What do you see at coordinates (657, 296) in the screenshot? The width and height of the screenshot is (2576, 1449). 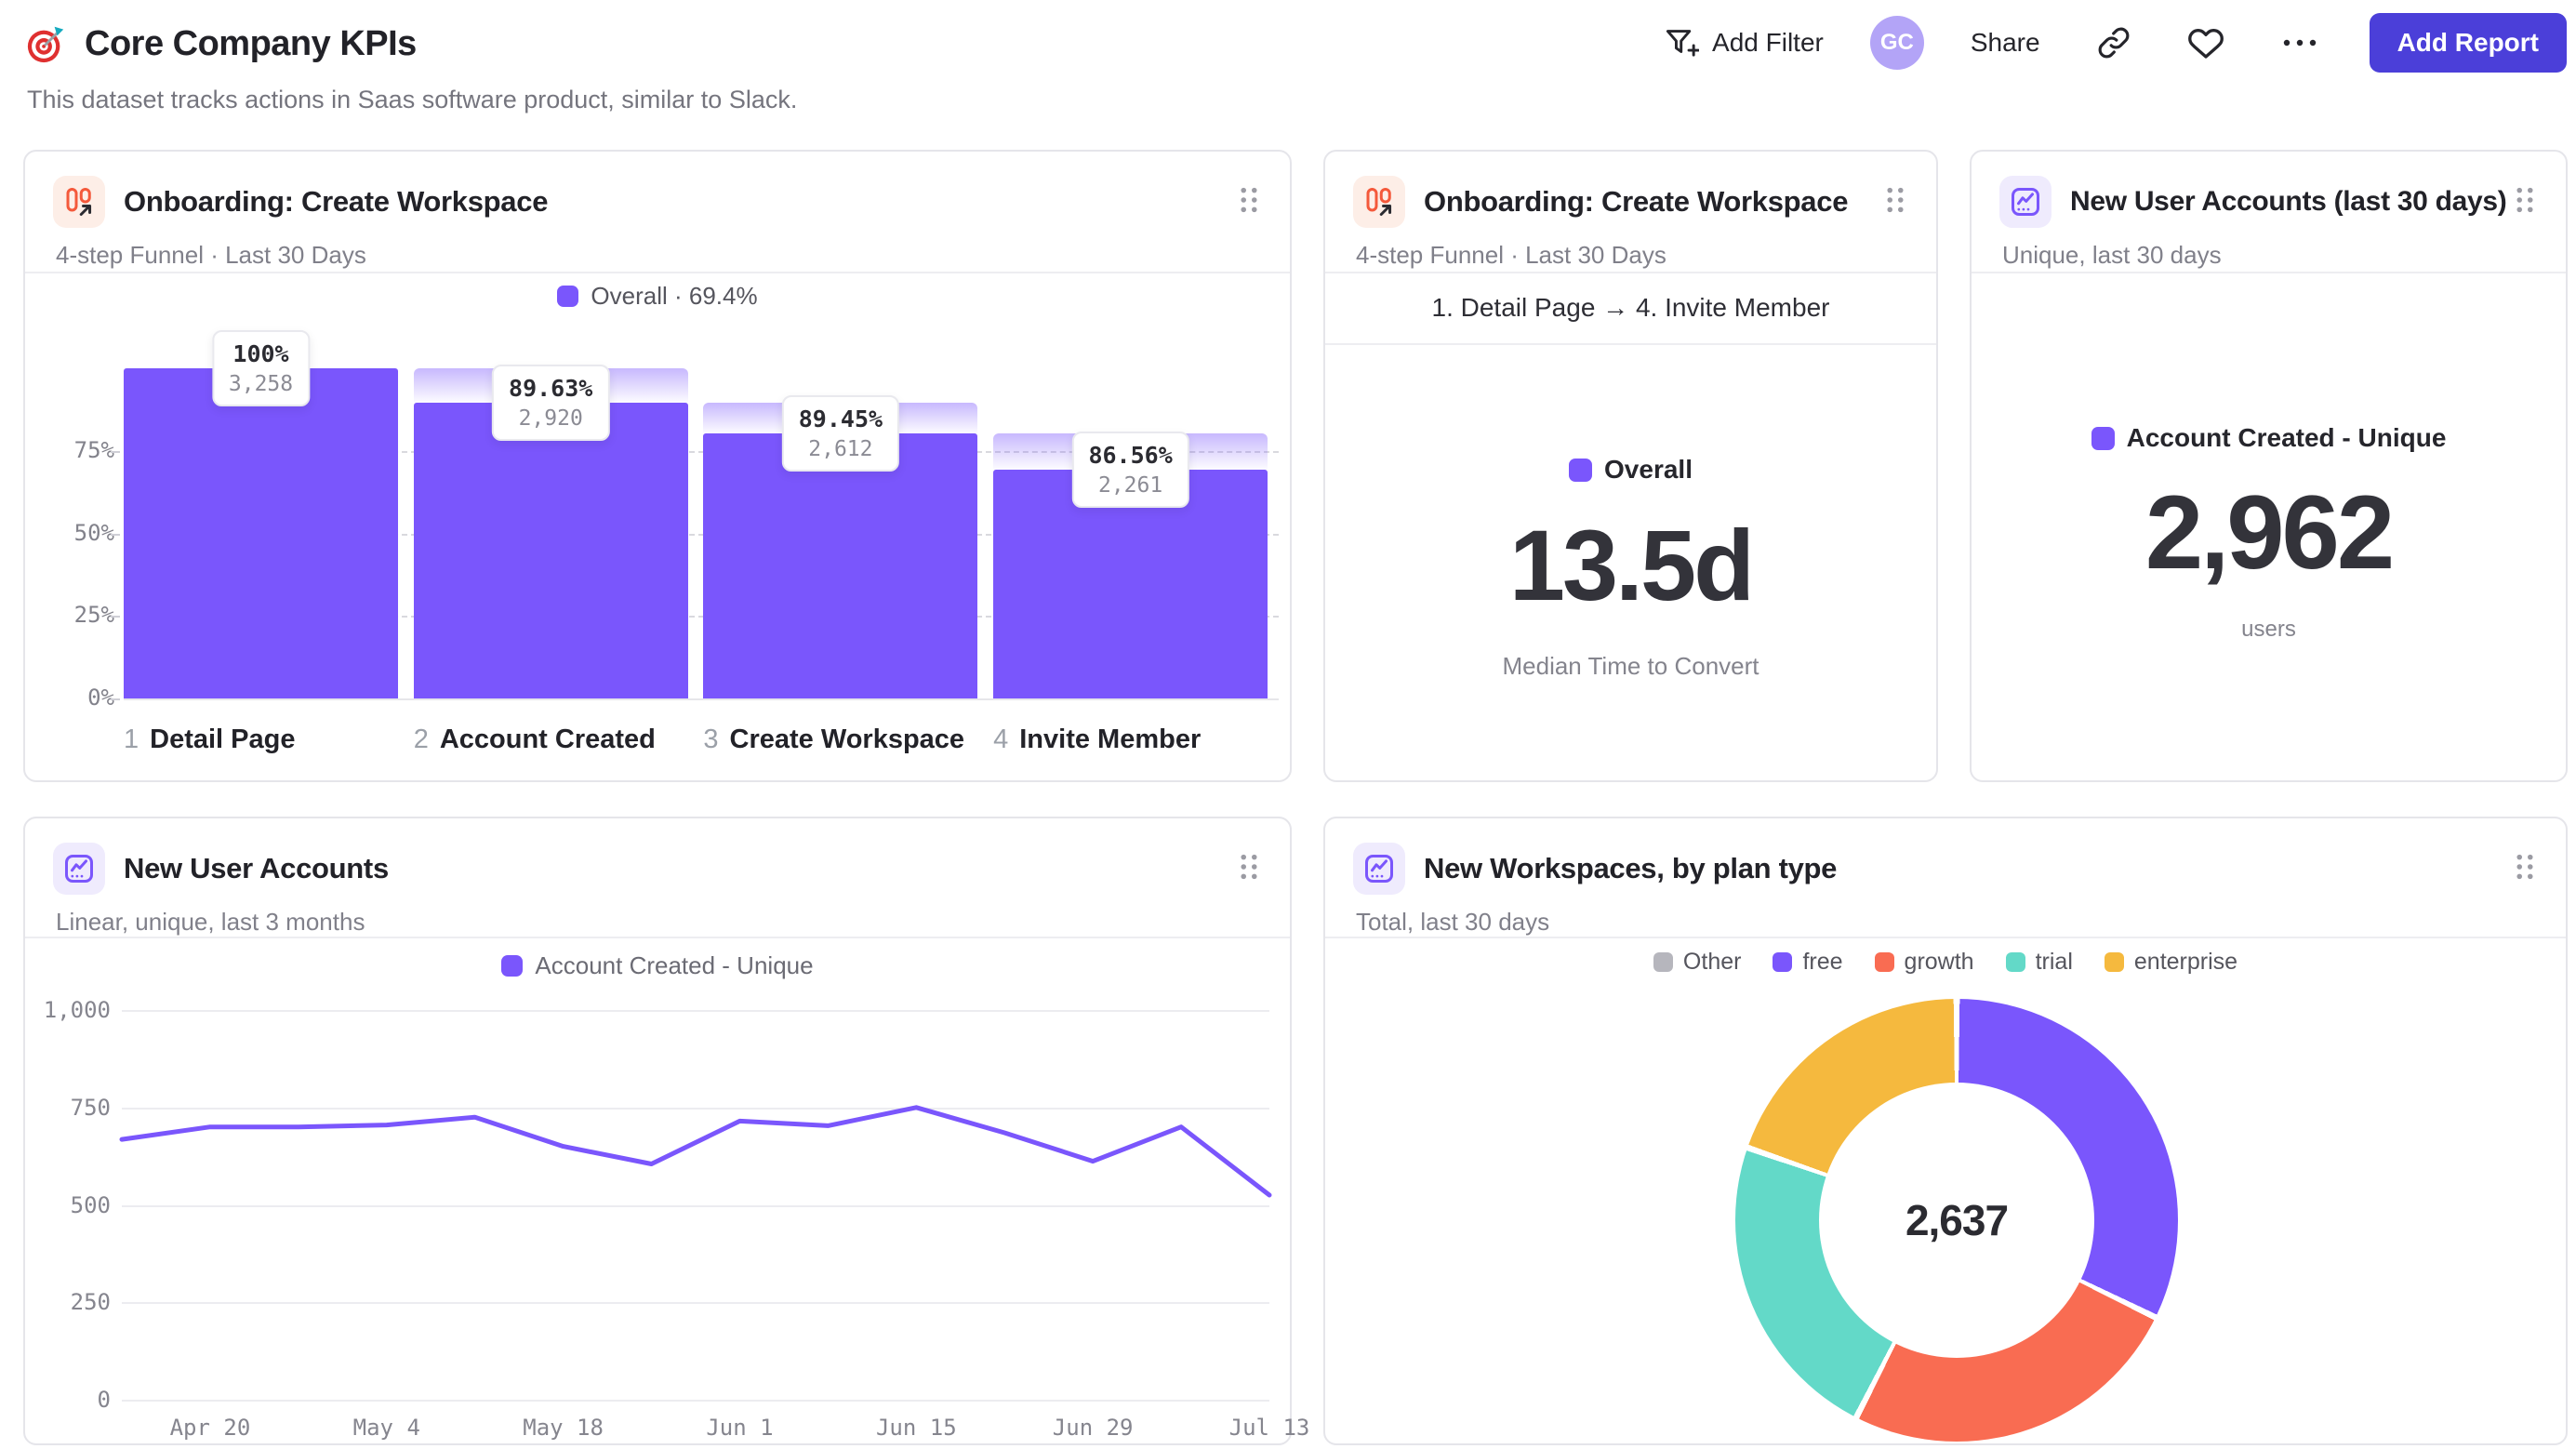 I see `funnel-legend: Overall · 69.4%` at bounding box center [657, 296].